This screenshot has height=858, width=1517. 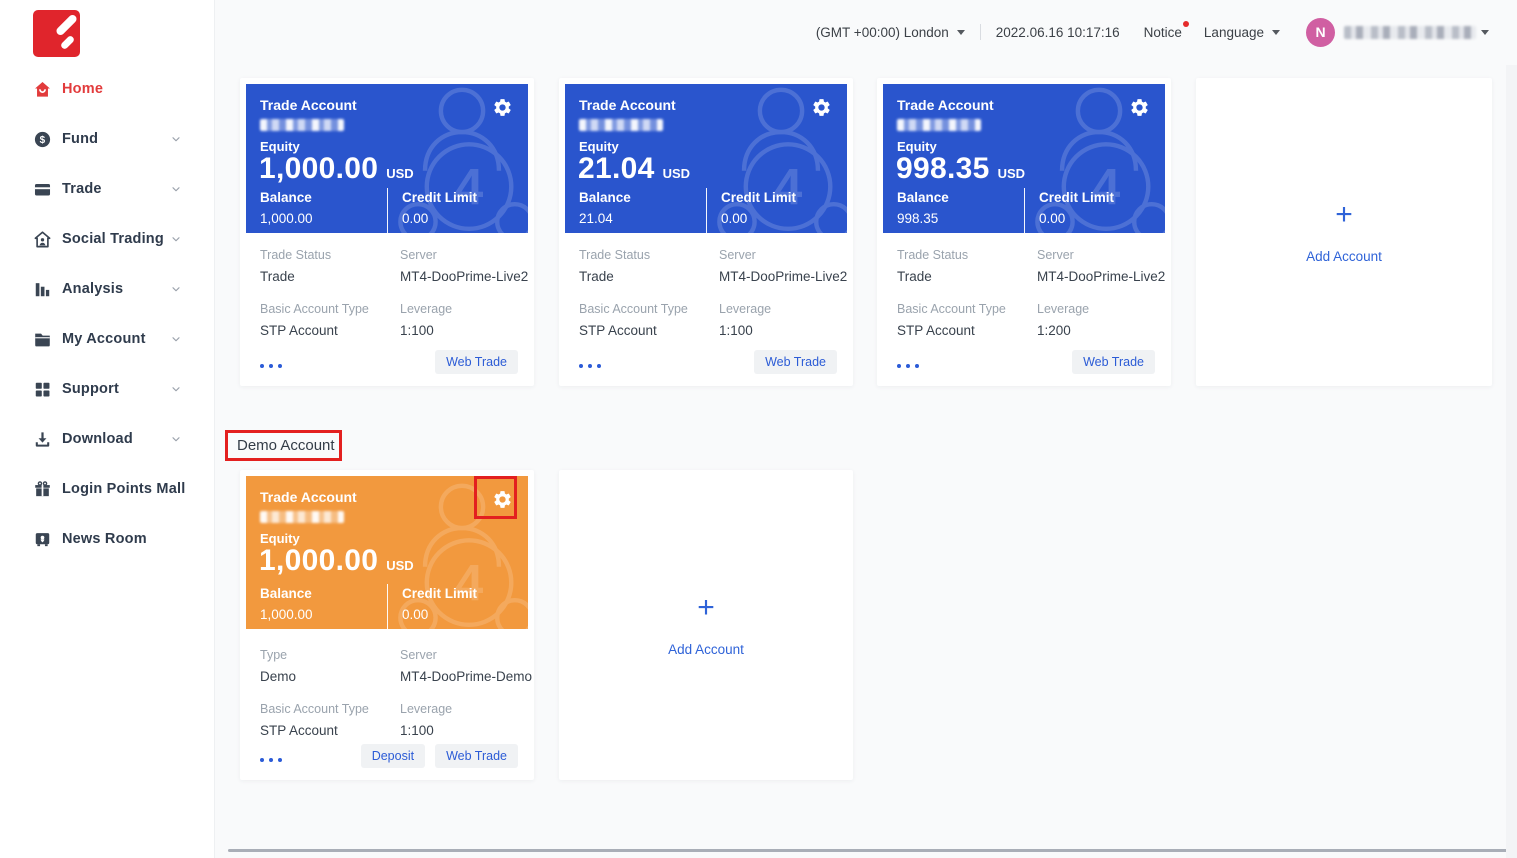 What do you see at coordinates (97, 439) in the screenshot?
I see `sidebar-item-label: Download` at bounding box center [97, 439].